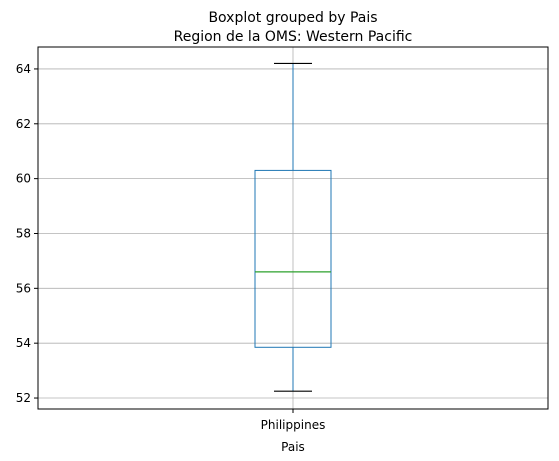 Image resolution: width=559 pixels, height=461 pixels. Describe the element at coordinates (23, 398) in the screenshot. I see `y-tick-label: 52` at that location.